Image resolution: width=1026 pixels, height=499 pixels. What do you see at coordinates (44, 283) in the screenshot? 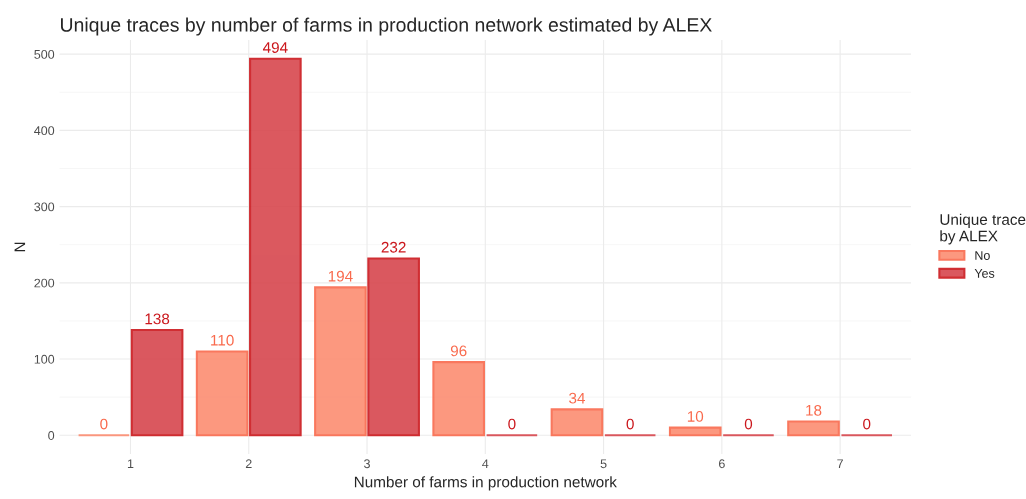
I see `y-tick-label: 200` at bounding box center [44, 283].